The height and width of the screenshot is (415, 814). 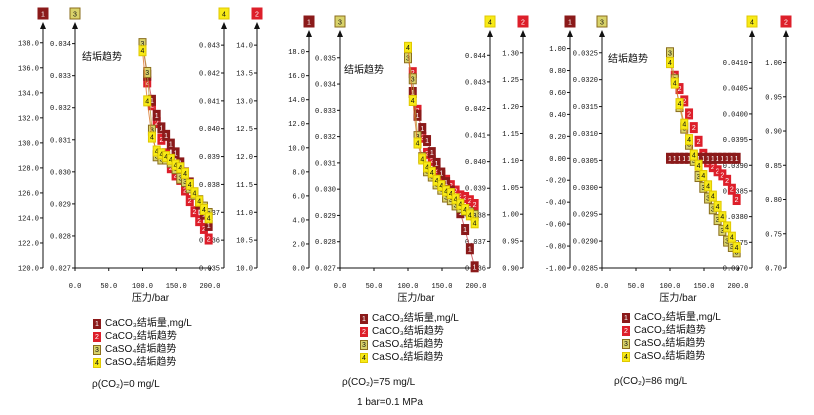 I want to click on axis-1-header-label: 1, so click(x=570, y=23).